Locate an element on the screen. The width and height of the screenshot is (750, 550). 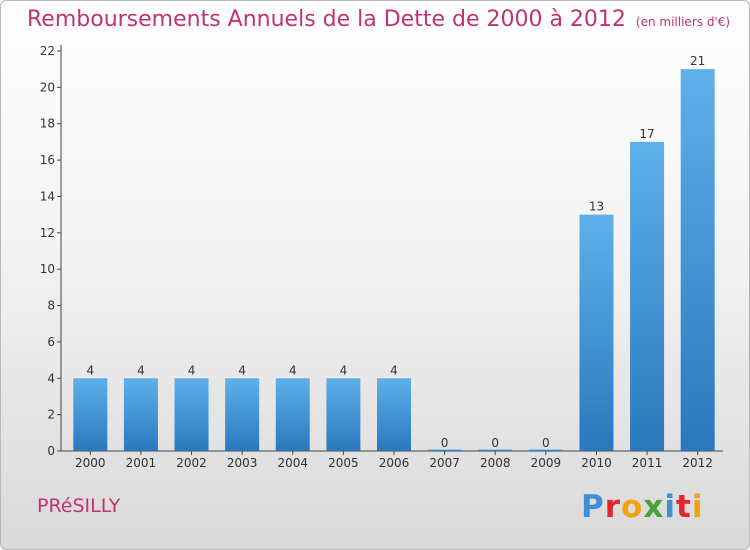
y-tick-label: 8 is located at coordinates (51, 306).